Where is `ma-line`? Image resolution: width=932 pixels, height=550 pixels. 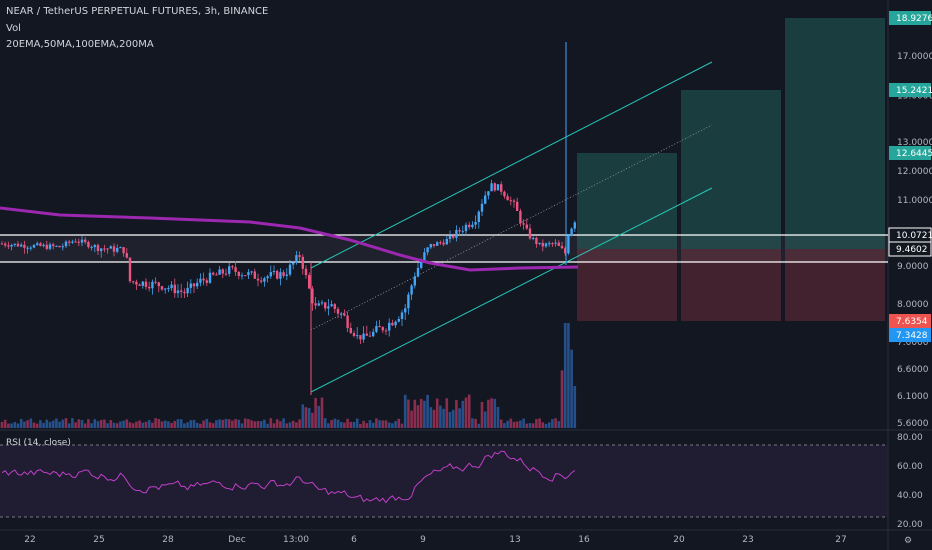 ma-line is located at coordinates (289, 239).